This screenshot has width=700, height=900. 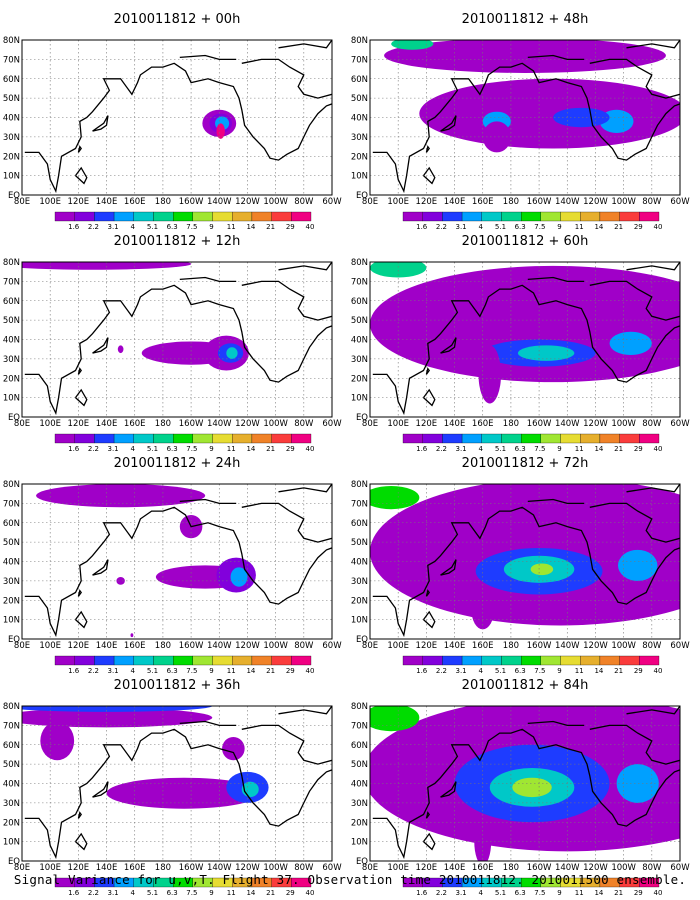 I want to click on colorbar-label: 6.3, so click(x=520, y=893).